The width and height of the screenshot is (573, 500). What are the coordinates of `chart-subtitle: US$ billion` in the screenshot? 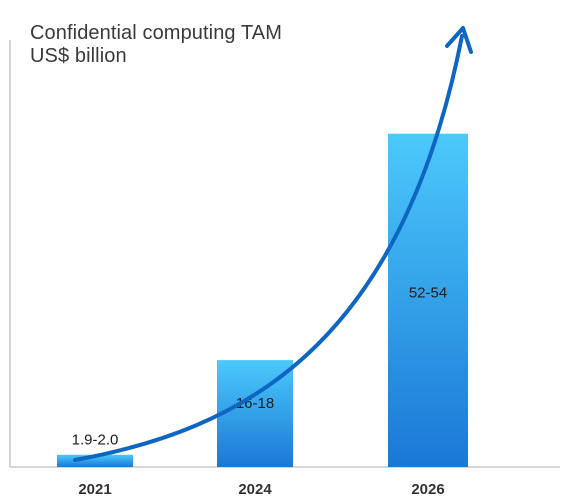 It's located at (78, 56).